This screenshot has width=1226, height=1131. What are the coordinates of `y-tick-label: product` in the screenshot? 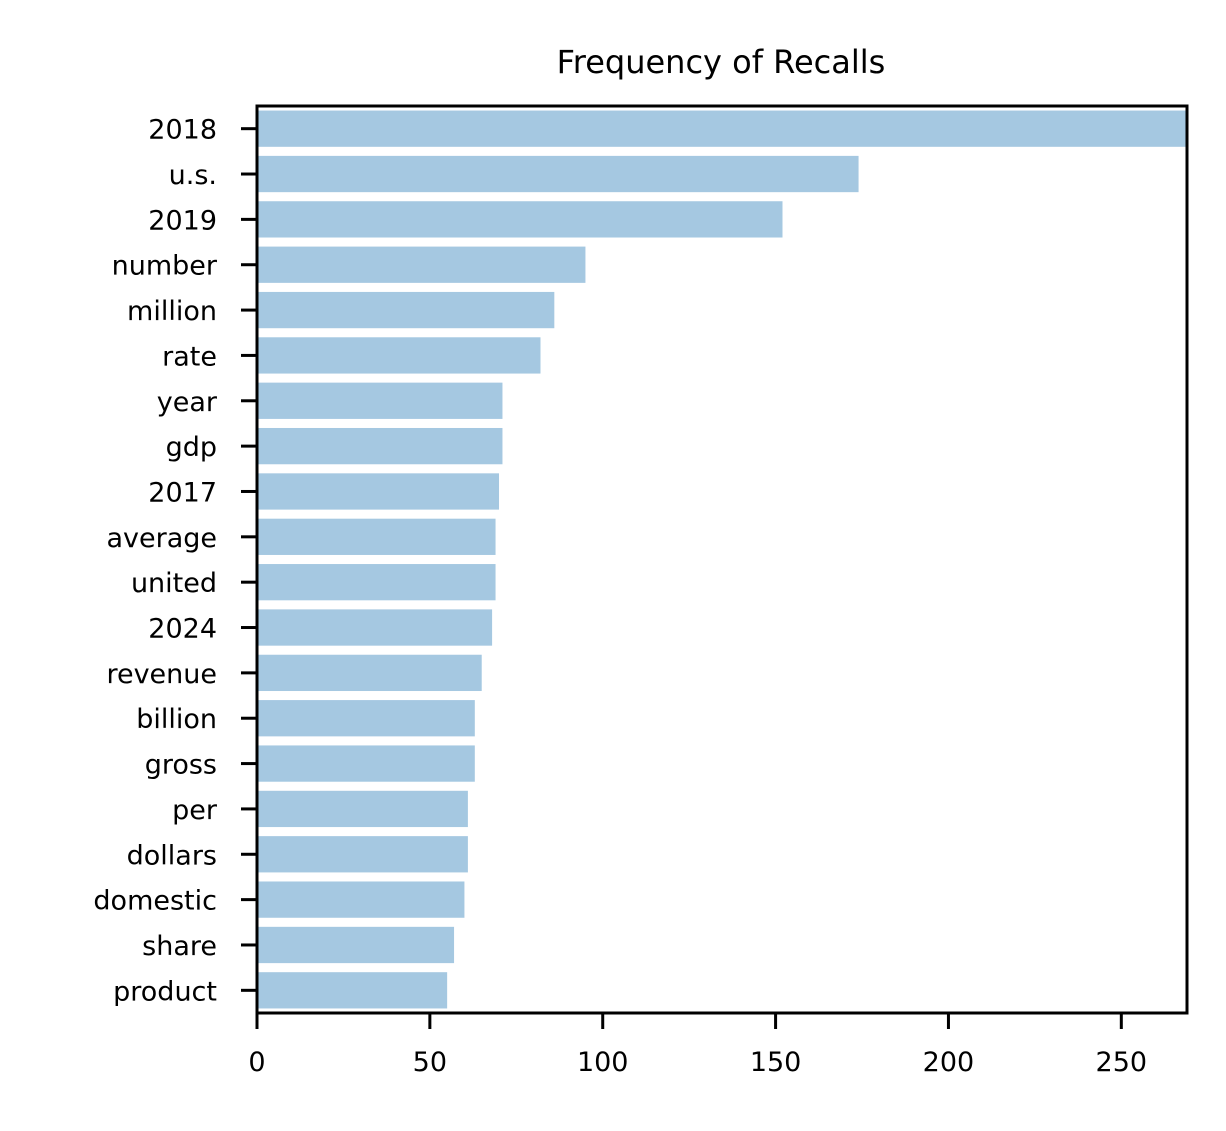 It's located at (165, 991).